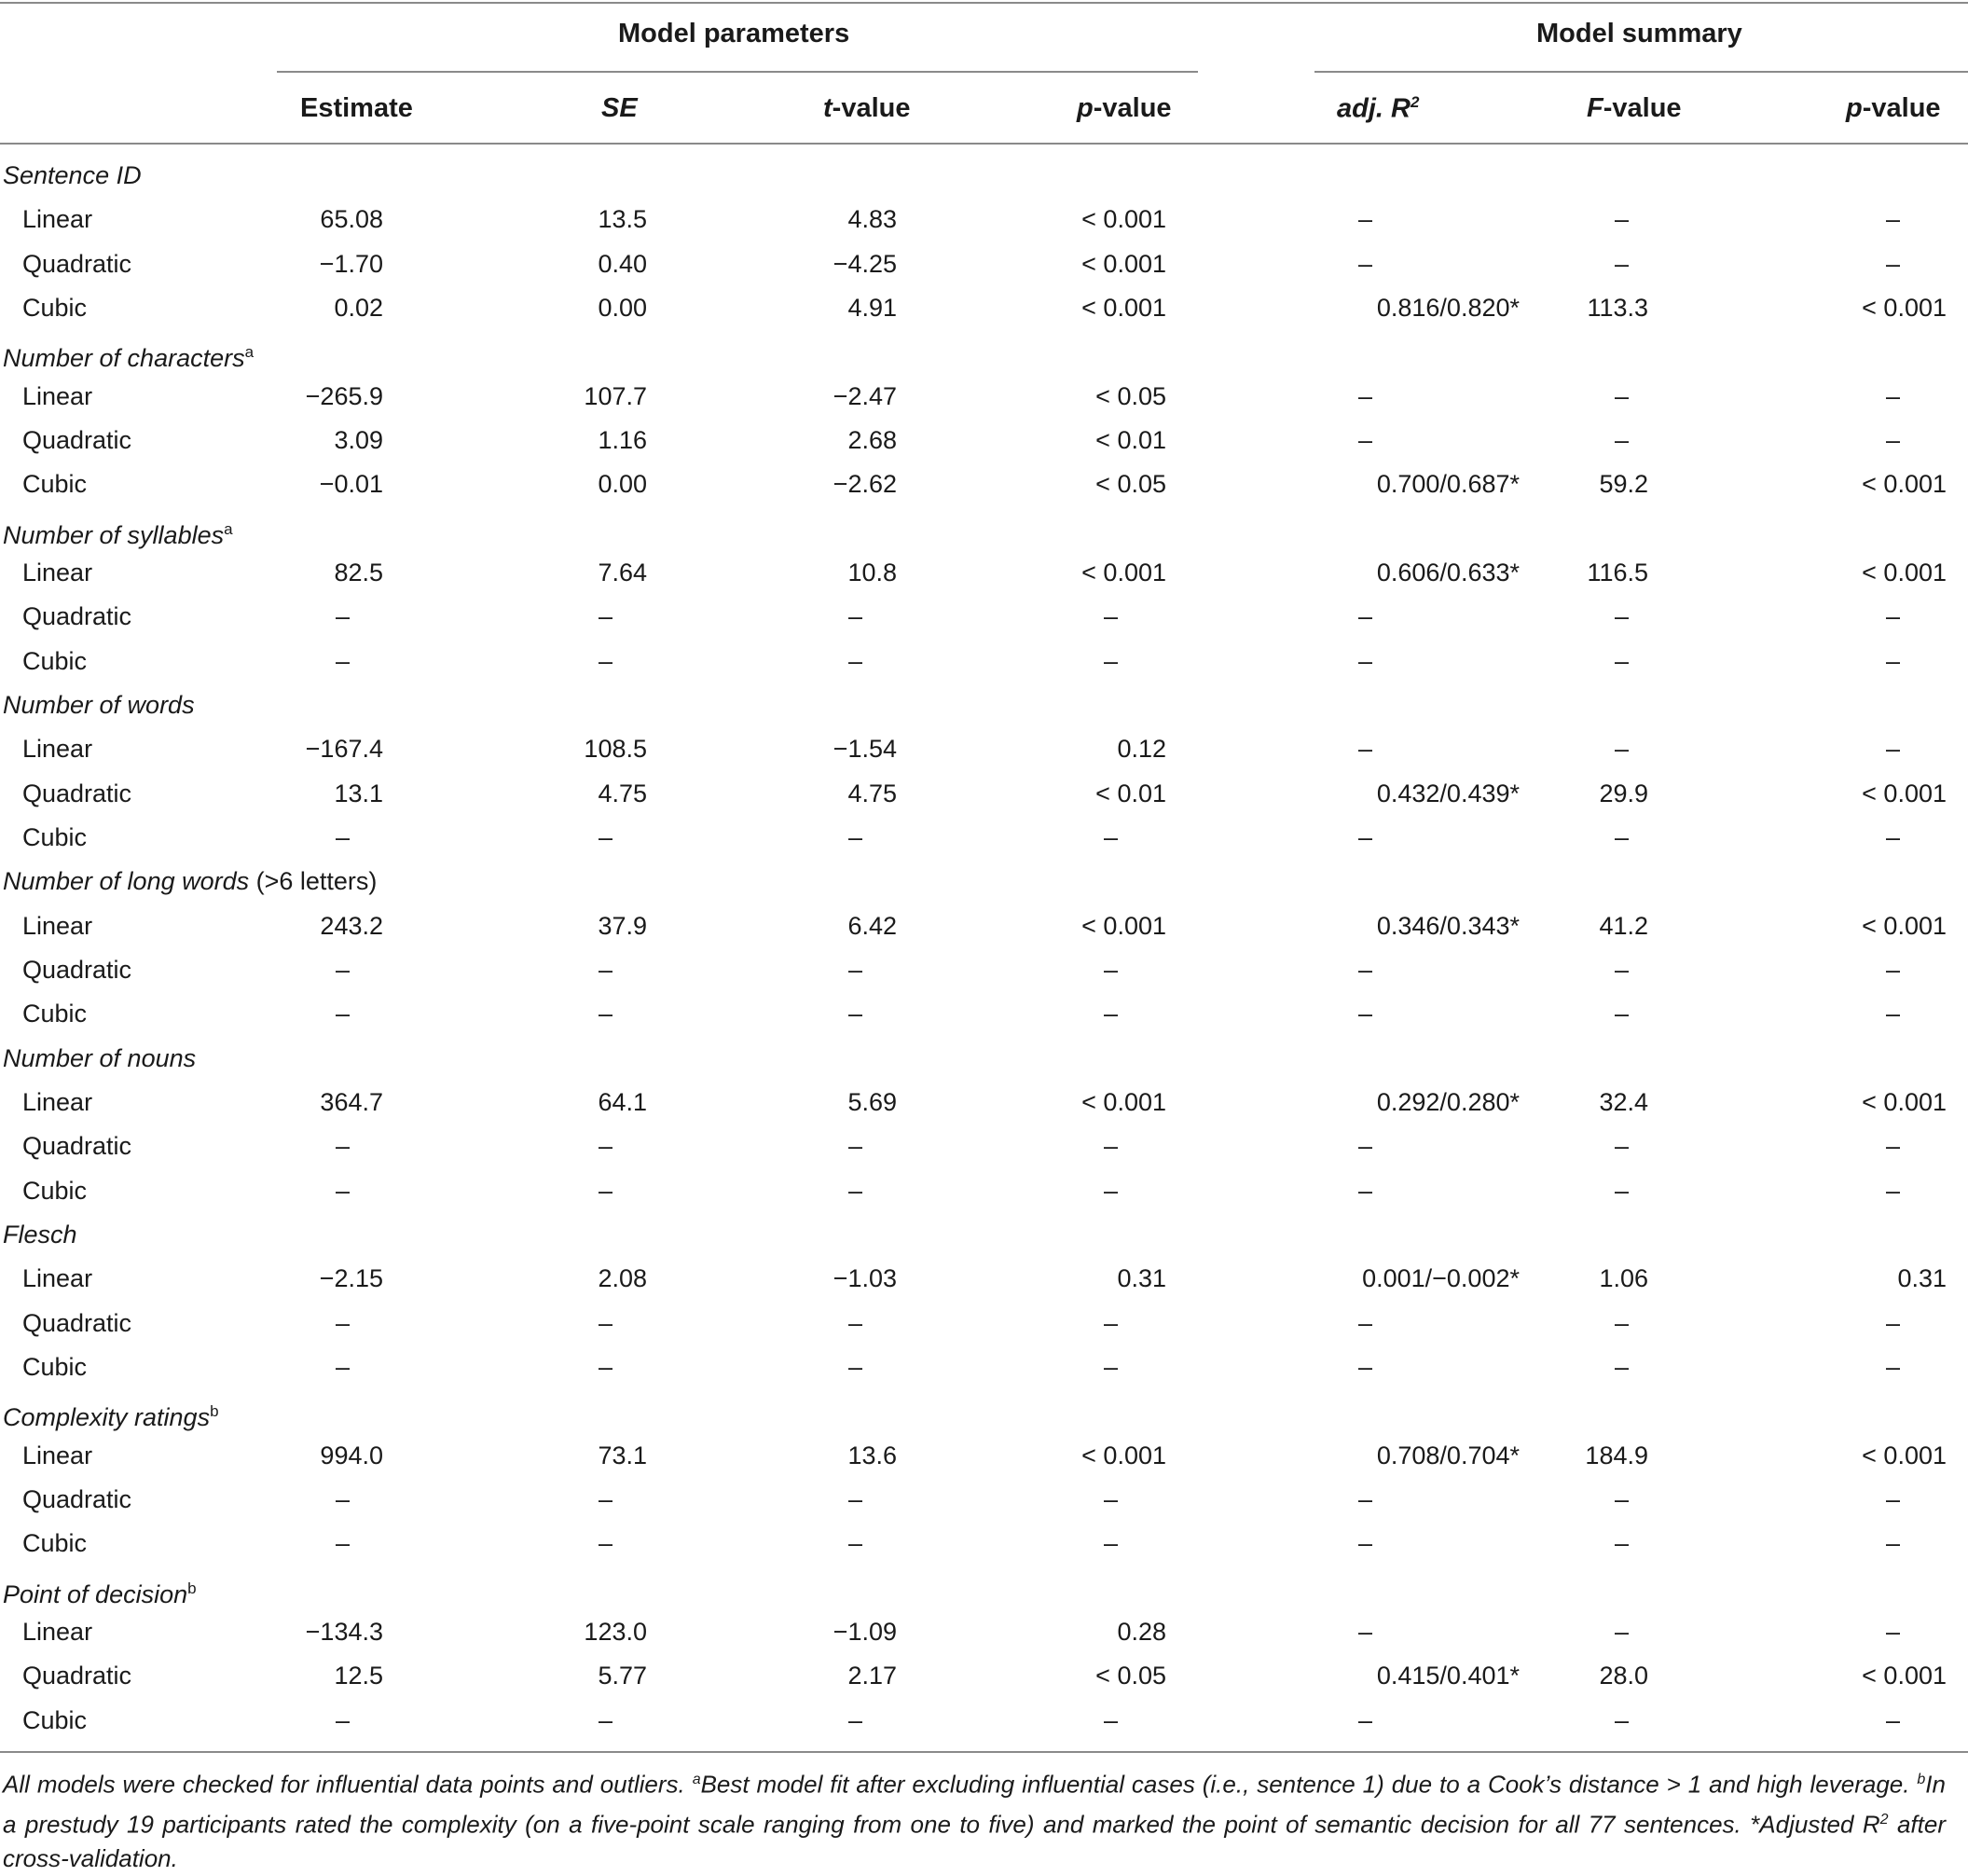 Image resolution: width=1968 pixels, height=1876 pixels. What do you see at coordinates (1141, 750) in the screenshot?
I see `p-cell: 0.12` at bounding box center [1141, 750].